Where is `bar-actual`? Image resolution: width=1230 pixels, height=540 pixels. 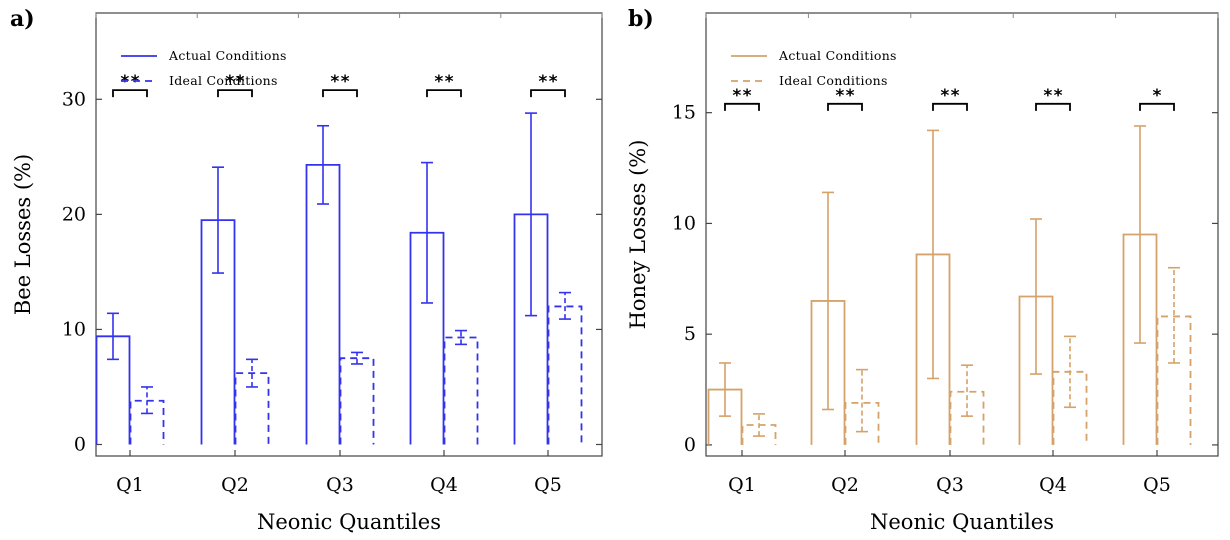 bar-actual is located at coordinates (323, 304).